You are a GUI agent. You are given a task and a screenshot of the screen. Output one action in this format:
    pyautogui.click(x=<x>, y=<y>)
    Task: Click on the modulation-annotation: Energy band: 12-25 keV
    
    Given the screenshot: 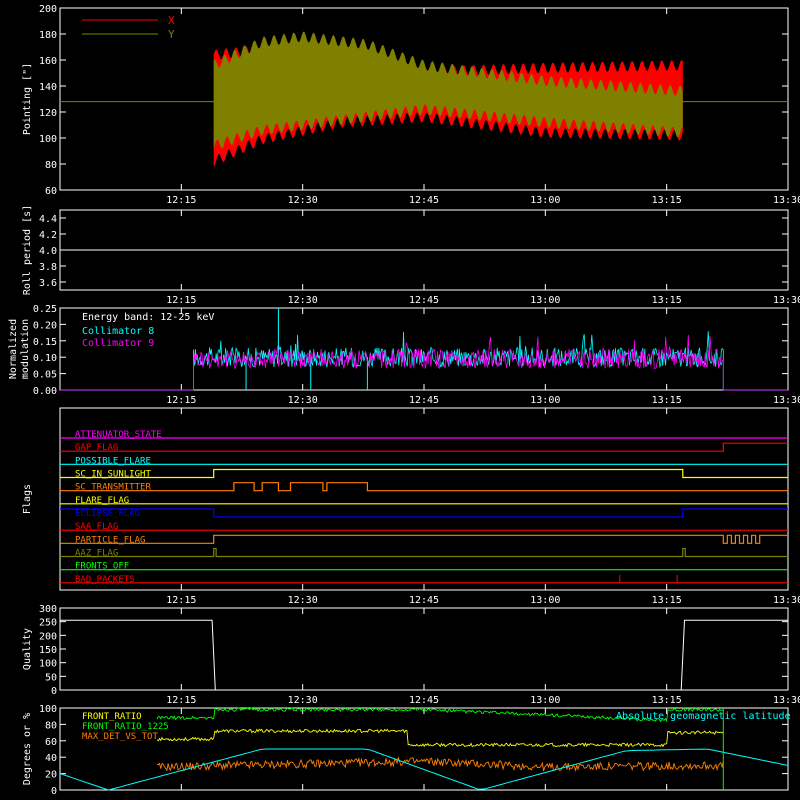 What is the action you would take?
    pyautogui.click(x=148, y=317)
    